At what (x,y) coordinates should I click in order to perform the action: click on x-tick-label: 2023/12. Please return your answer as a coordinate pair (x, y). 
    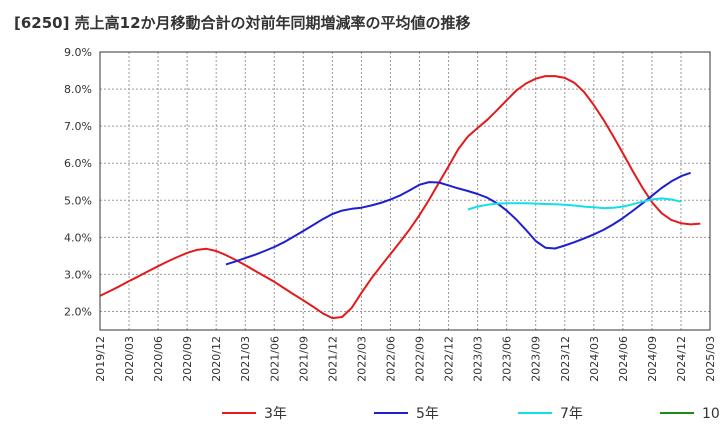
    Looking at the image, I should click on (565, 359).